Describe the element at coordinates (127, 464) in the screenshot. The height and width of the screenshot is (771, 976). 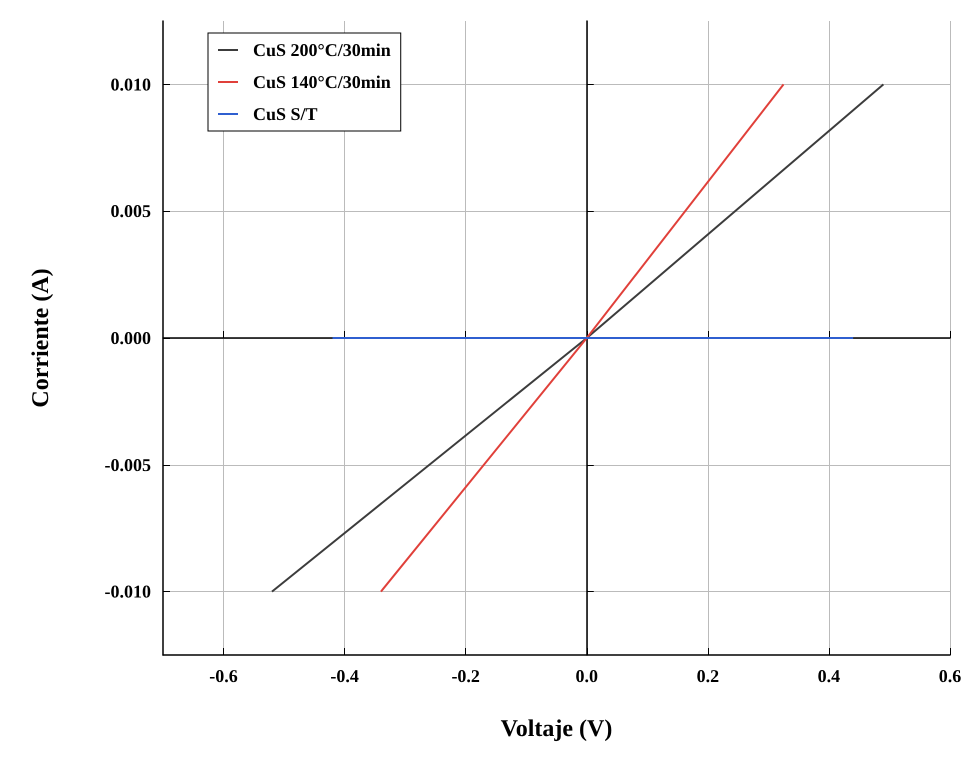
I see `y-tick-label: -0.005` at that location.